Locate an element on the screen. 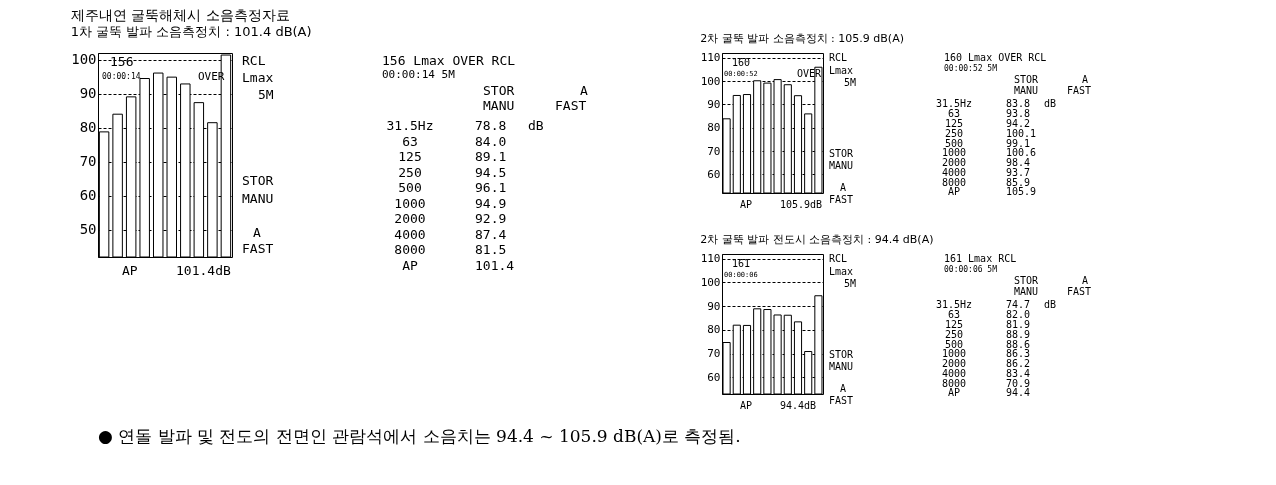 Image resolution: width=1276 pixels, height=485 pixels. text: 88.9 is located at coordinates (1018, 334).